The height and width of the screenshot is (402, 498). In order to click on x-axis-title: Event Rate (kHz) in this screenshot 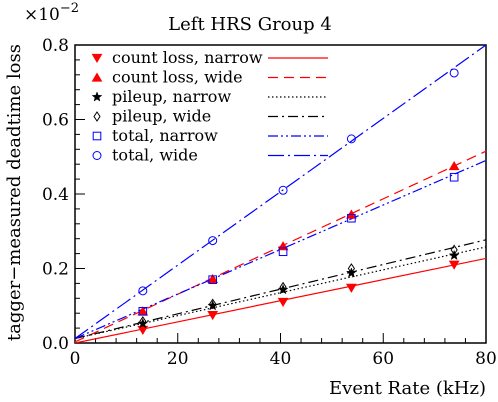, I will do `click(407, 388)`.